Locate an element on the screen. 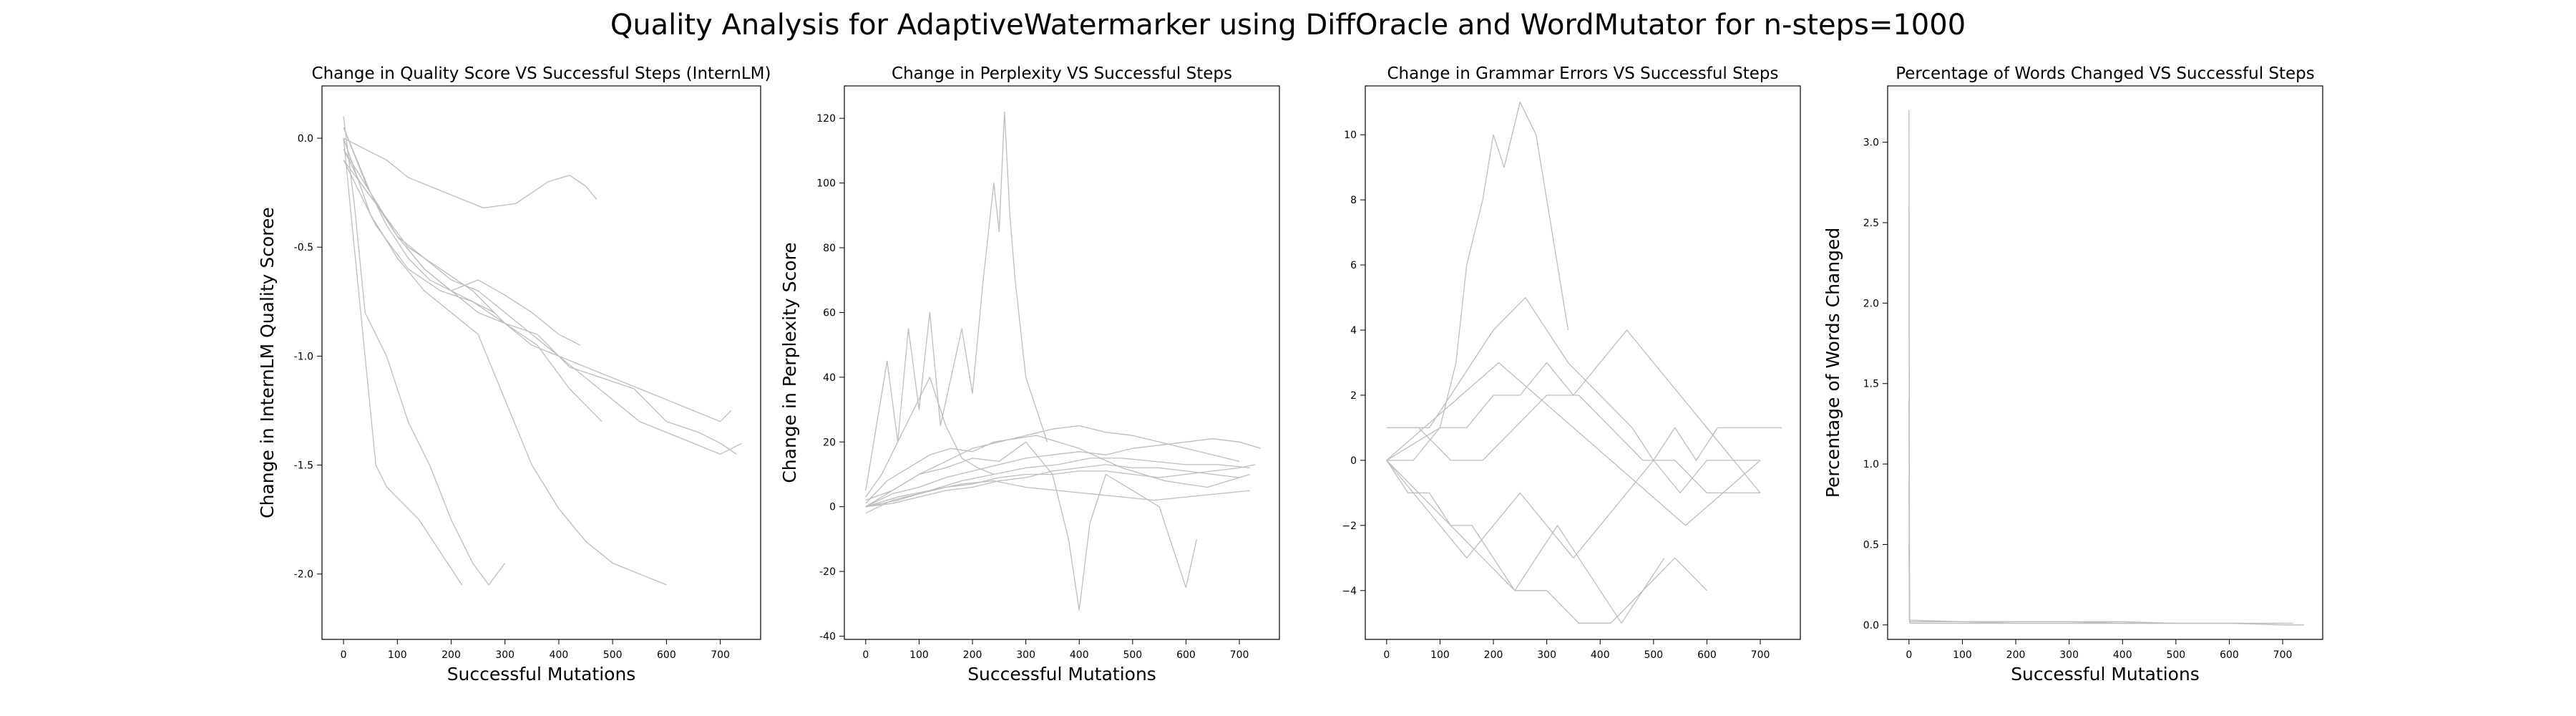 The width and height of the screenshot is (2576, 716). y-tick-label: 60 is located at coordinates (829, 313).